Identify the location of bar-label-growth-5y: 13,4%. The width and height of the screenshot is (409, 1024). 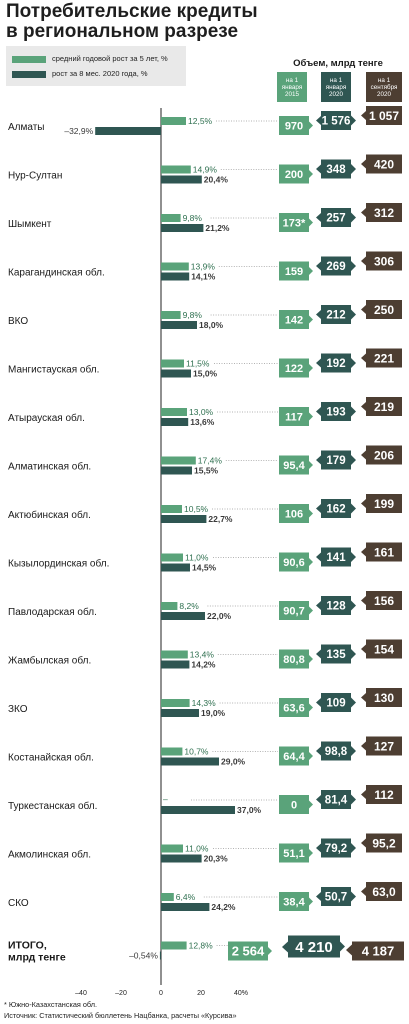
(202, 655).